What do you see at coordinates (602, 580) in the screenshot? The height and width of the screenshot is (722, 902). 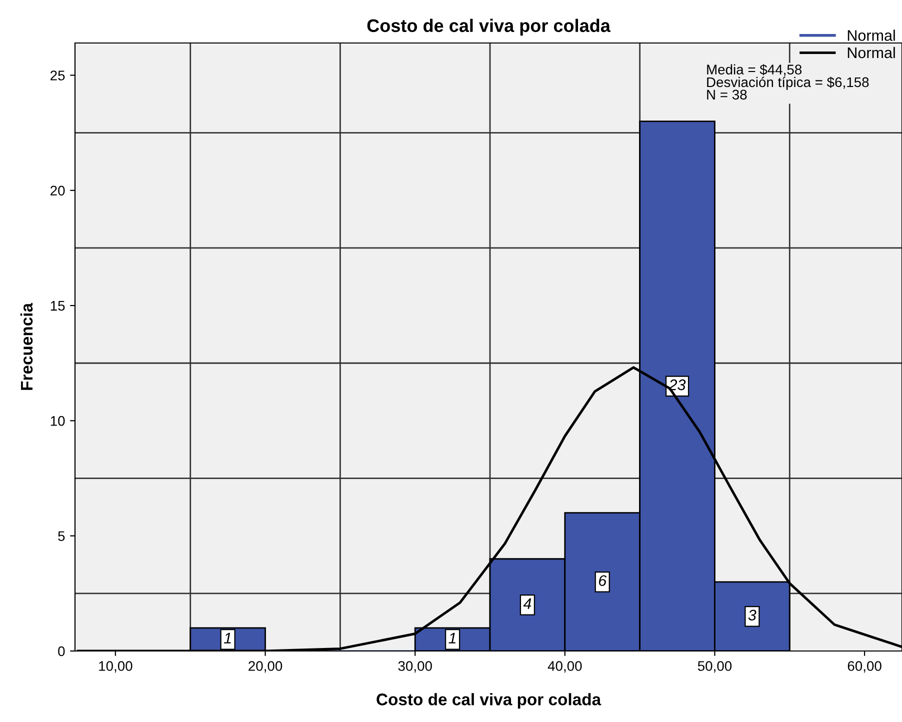 I see `data-label: 6` at bounding box center [602, 580].